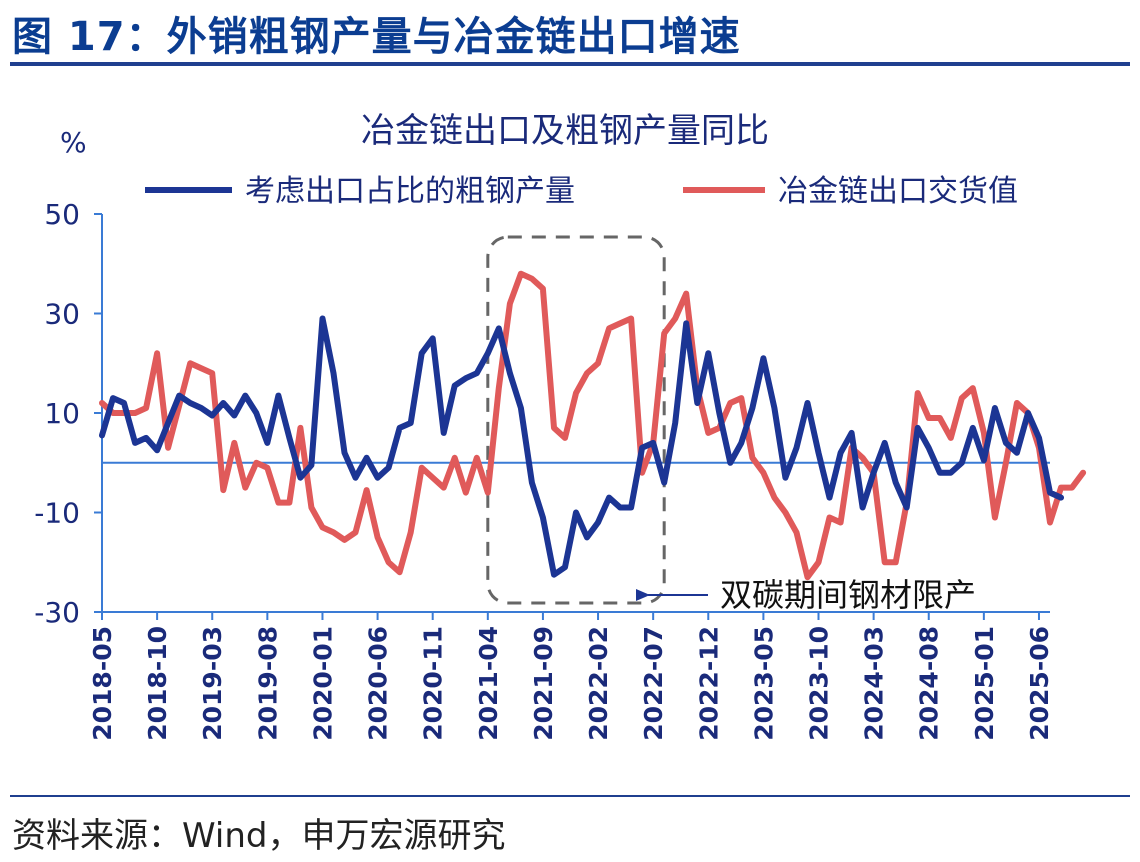  I want to click on annotation: 双碳期间钢材限产, so click(806, 595).